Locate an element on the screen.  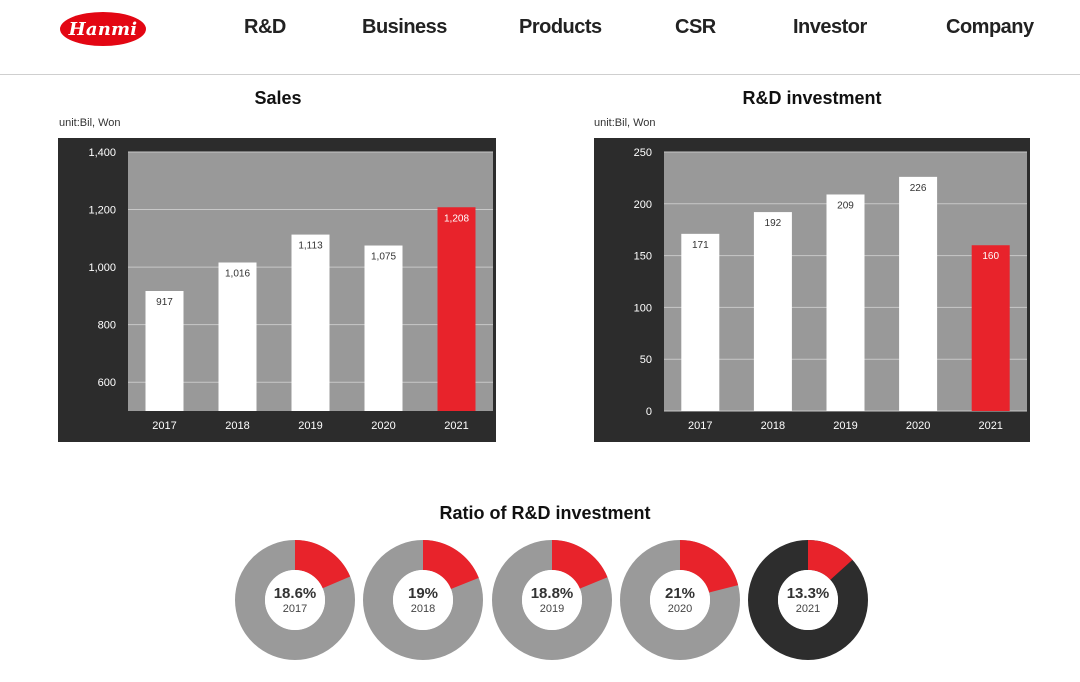
nav-business: Business is located at coordinates (404, 27).